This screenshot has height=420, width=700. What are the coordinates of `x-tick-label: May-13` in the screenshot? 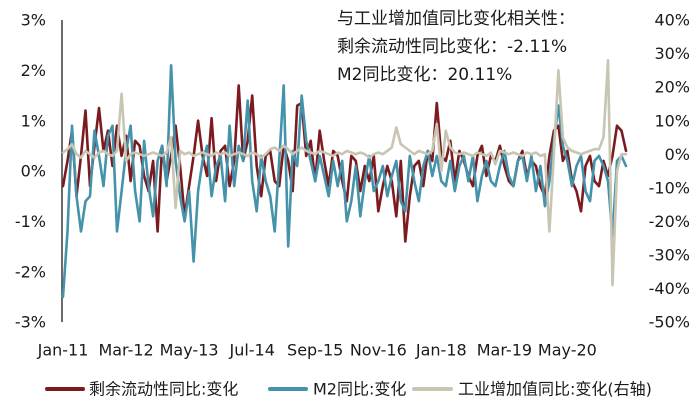 It's located at (189, 350).